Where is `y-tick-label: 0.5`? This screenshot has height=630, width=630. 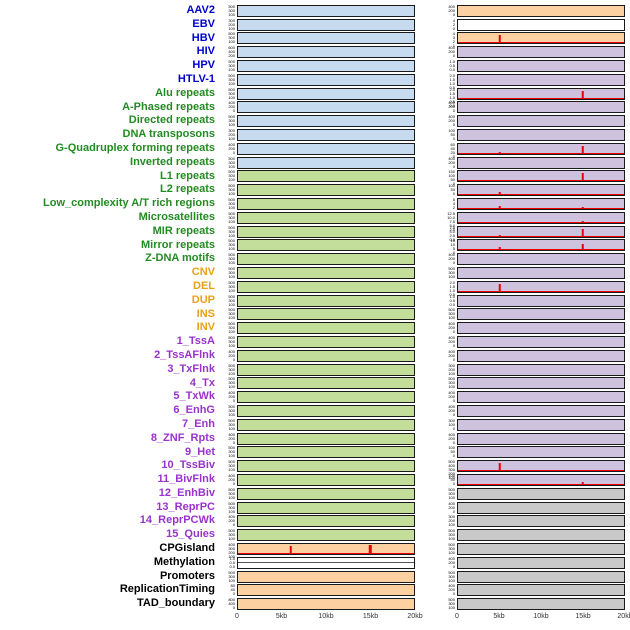 y-tick-label: 0.5 is located at coordinates (452, 294).